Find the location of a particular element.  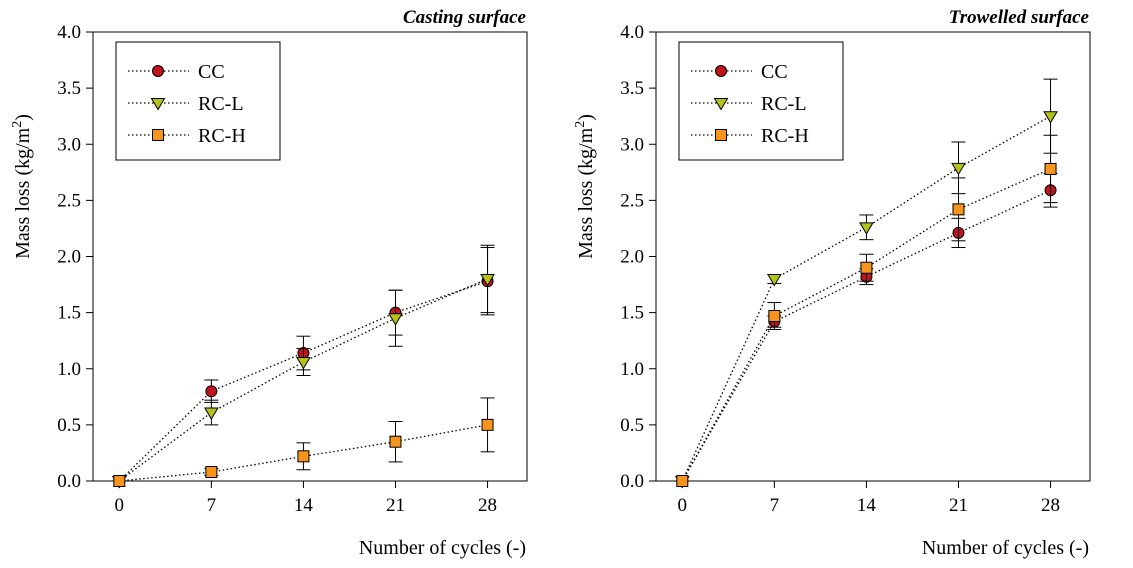

panel-title: Casting surface is located at coordinates (465, 17).